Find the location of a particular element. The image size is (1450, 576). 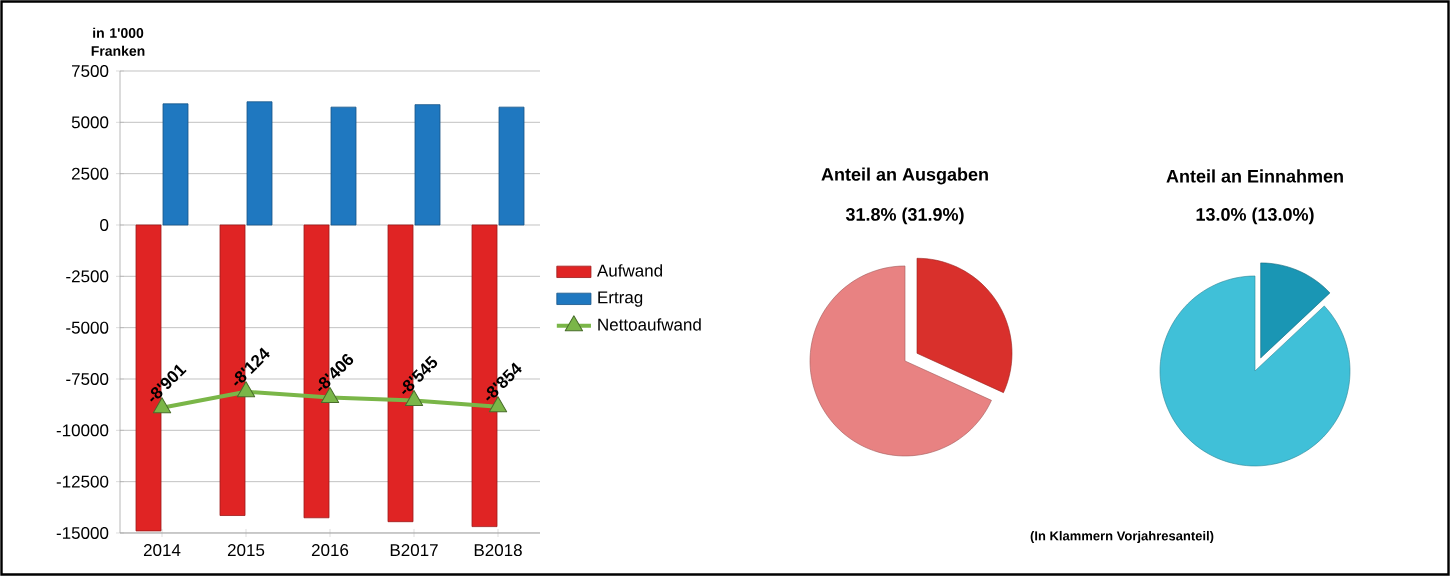

y-tick-label: -5000 is located at coordinates (87, 327).